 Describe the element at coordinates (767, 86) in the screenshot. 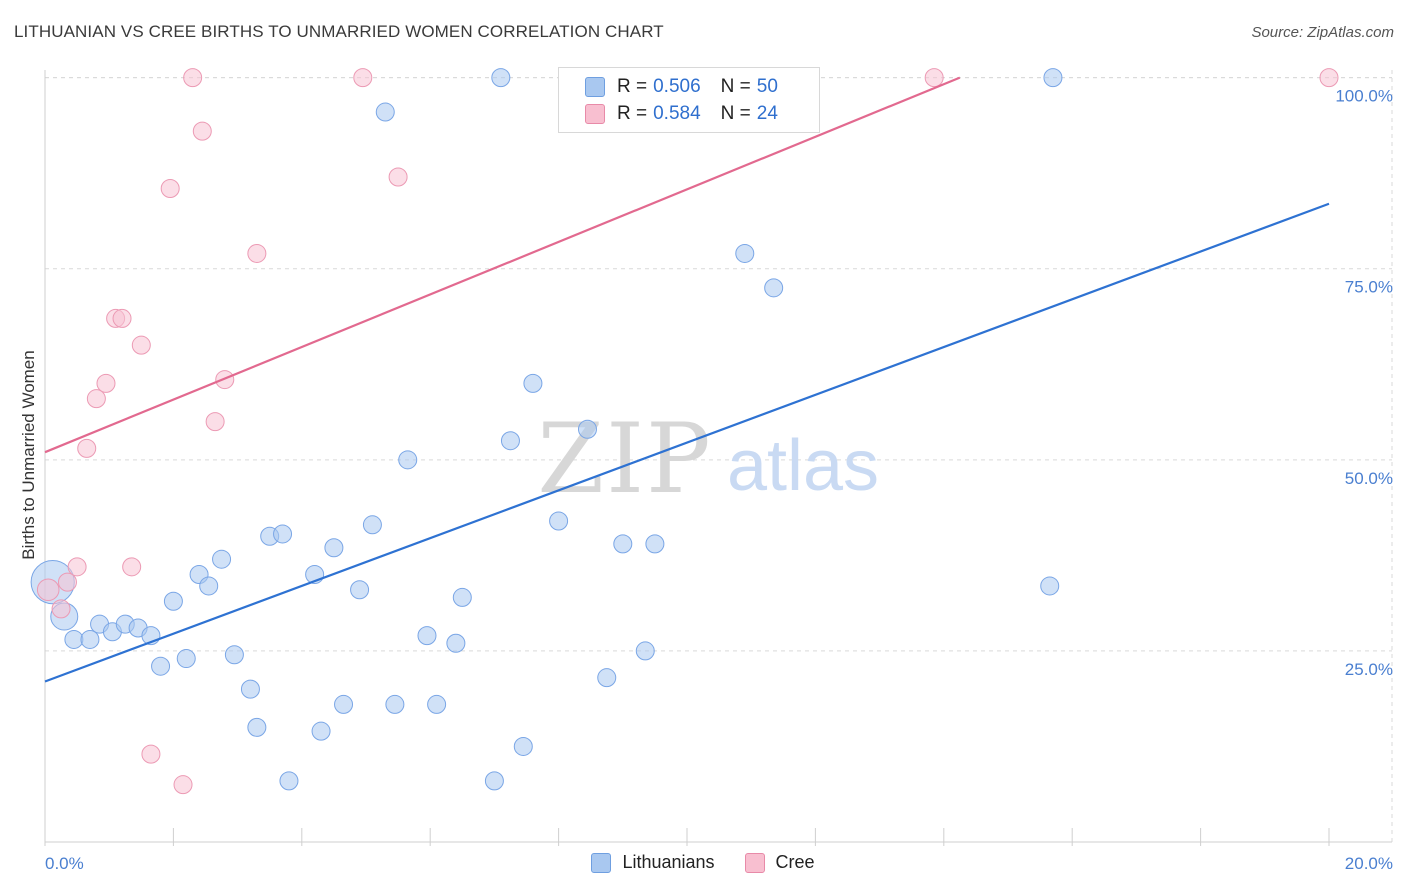

I see `legend-n-value: 50` at that location.